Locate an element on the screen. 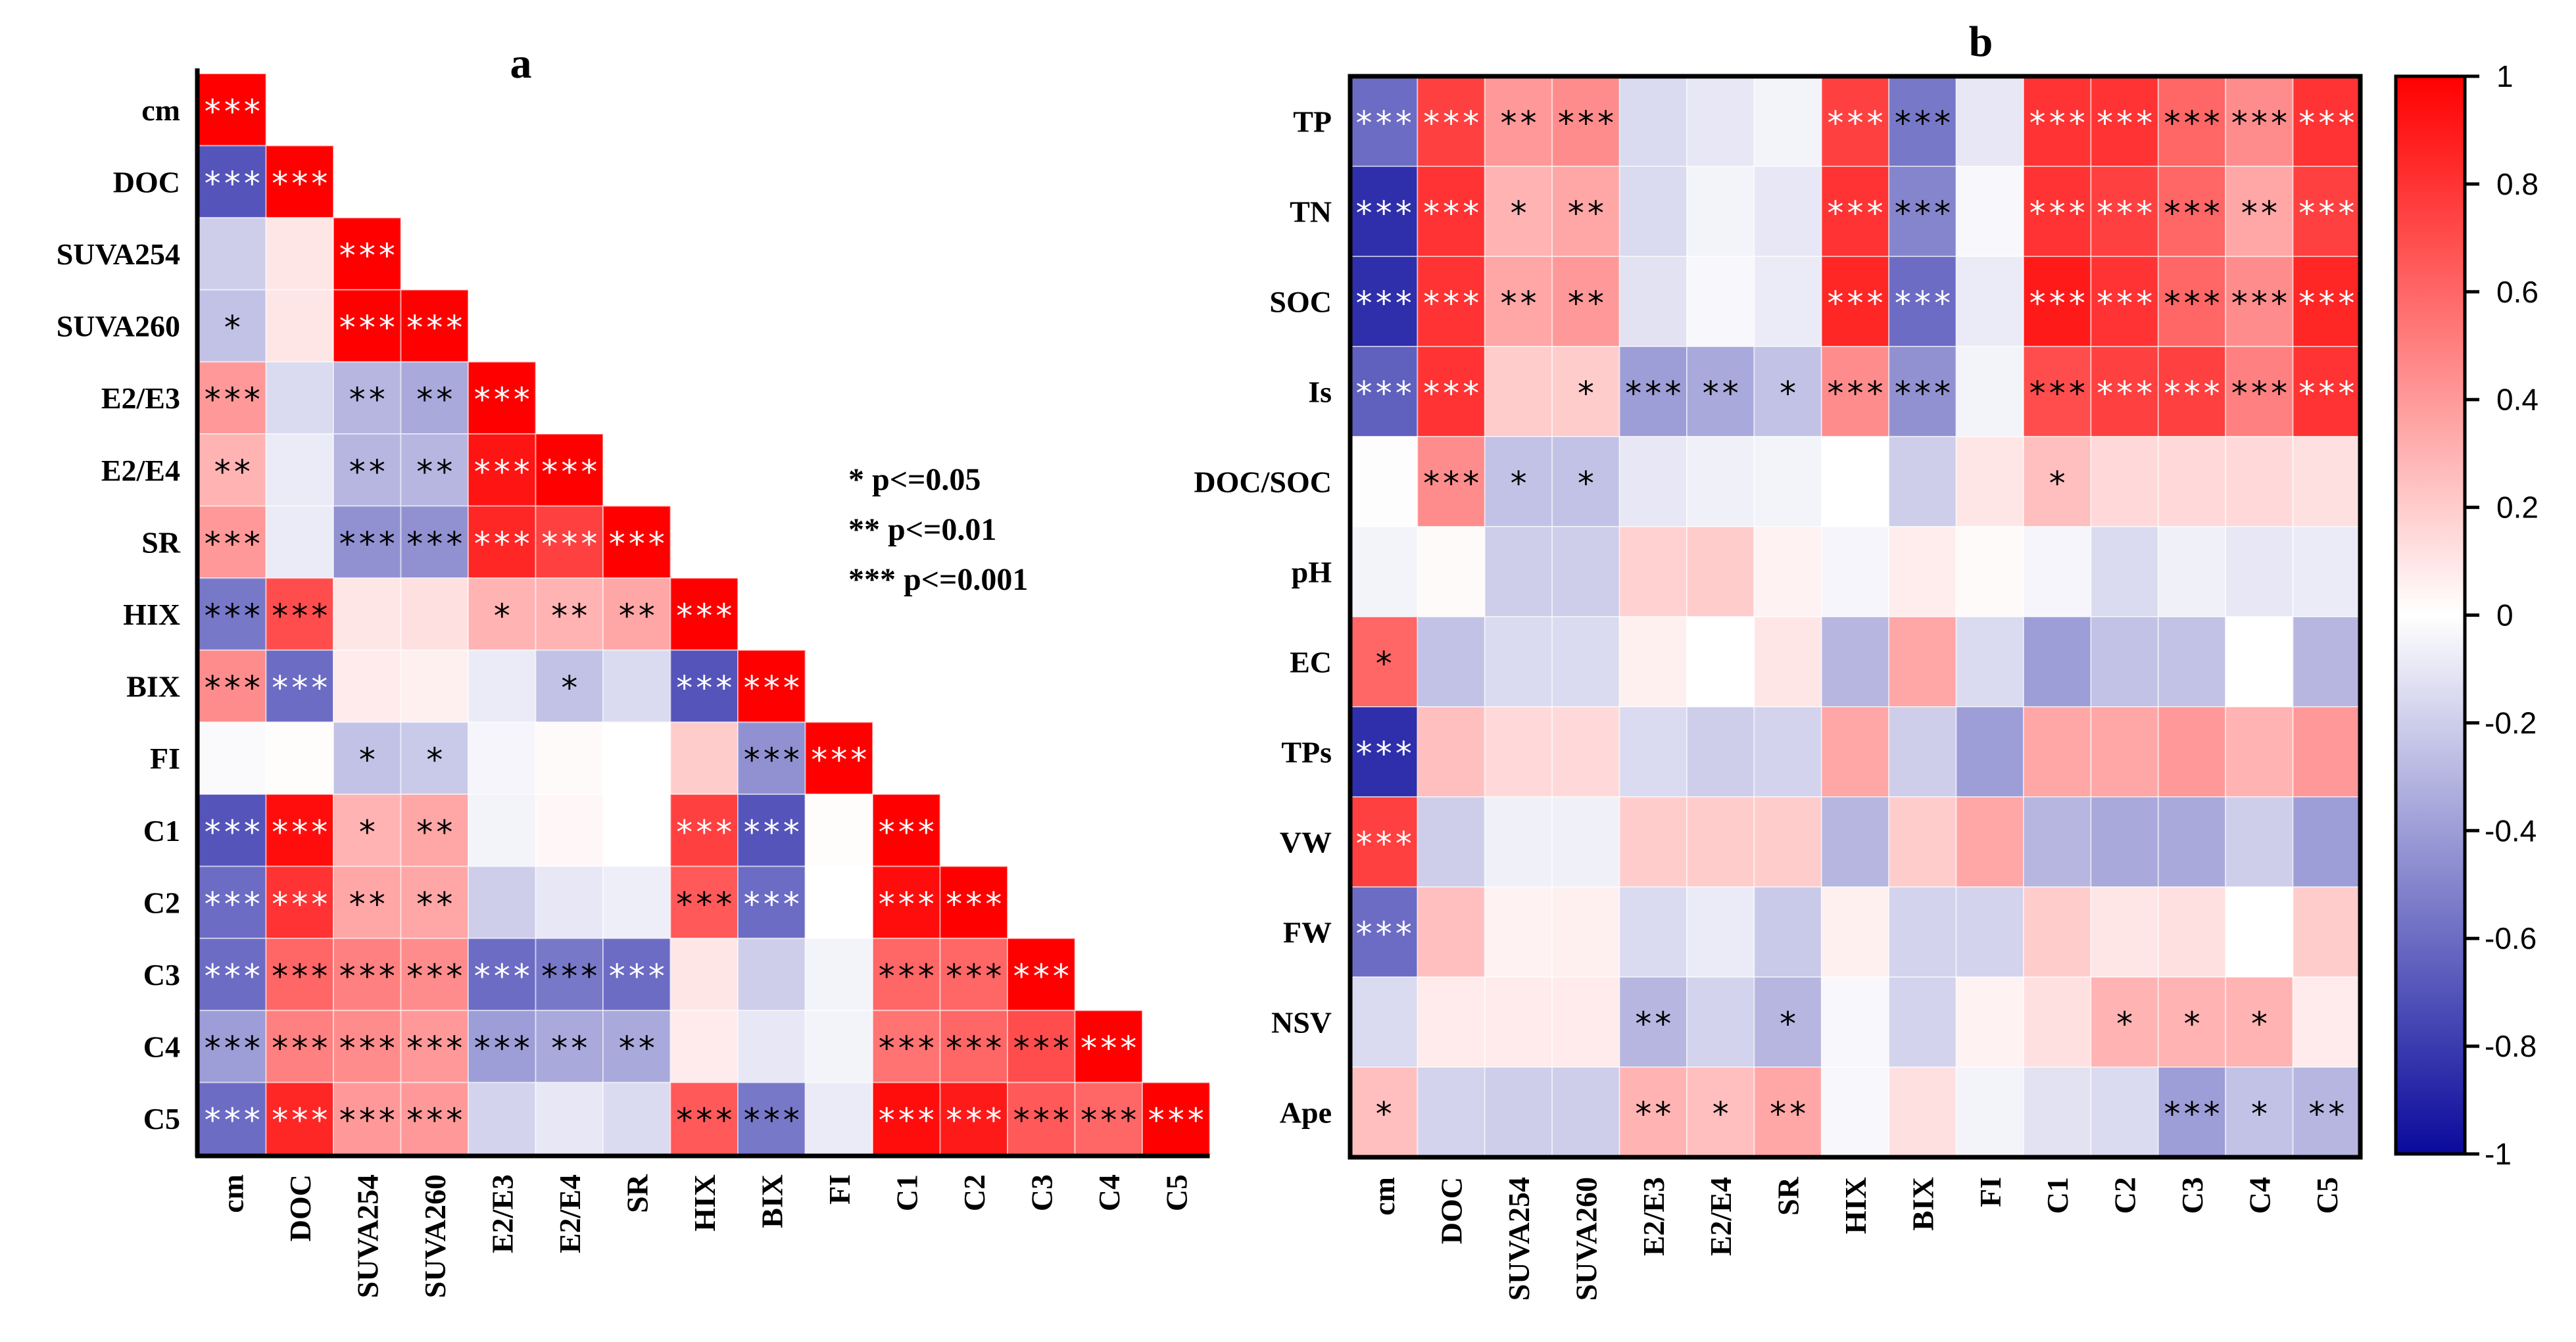 The height and width of the screenshot is (1342, 2576). row-label: pH is located at coordinates (1312, 572).